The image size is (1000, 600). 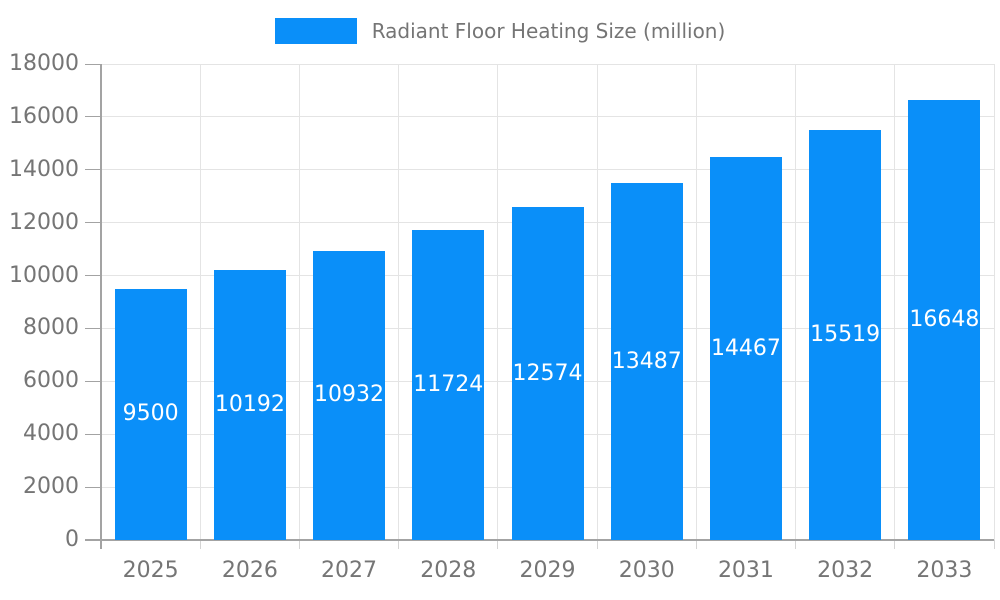 What do you see at coordinates (944, 570) in the screenshot?
I see `x-tick-label: 2033` at bounding box center [944, 570].